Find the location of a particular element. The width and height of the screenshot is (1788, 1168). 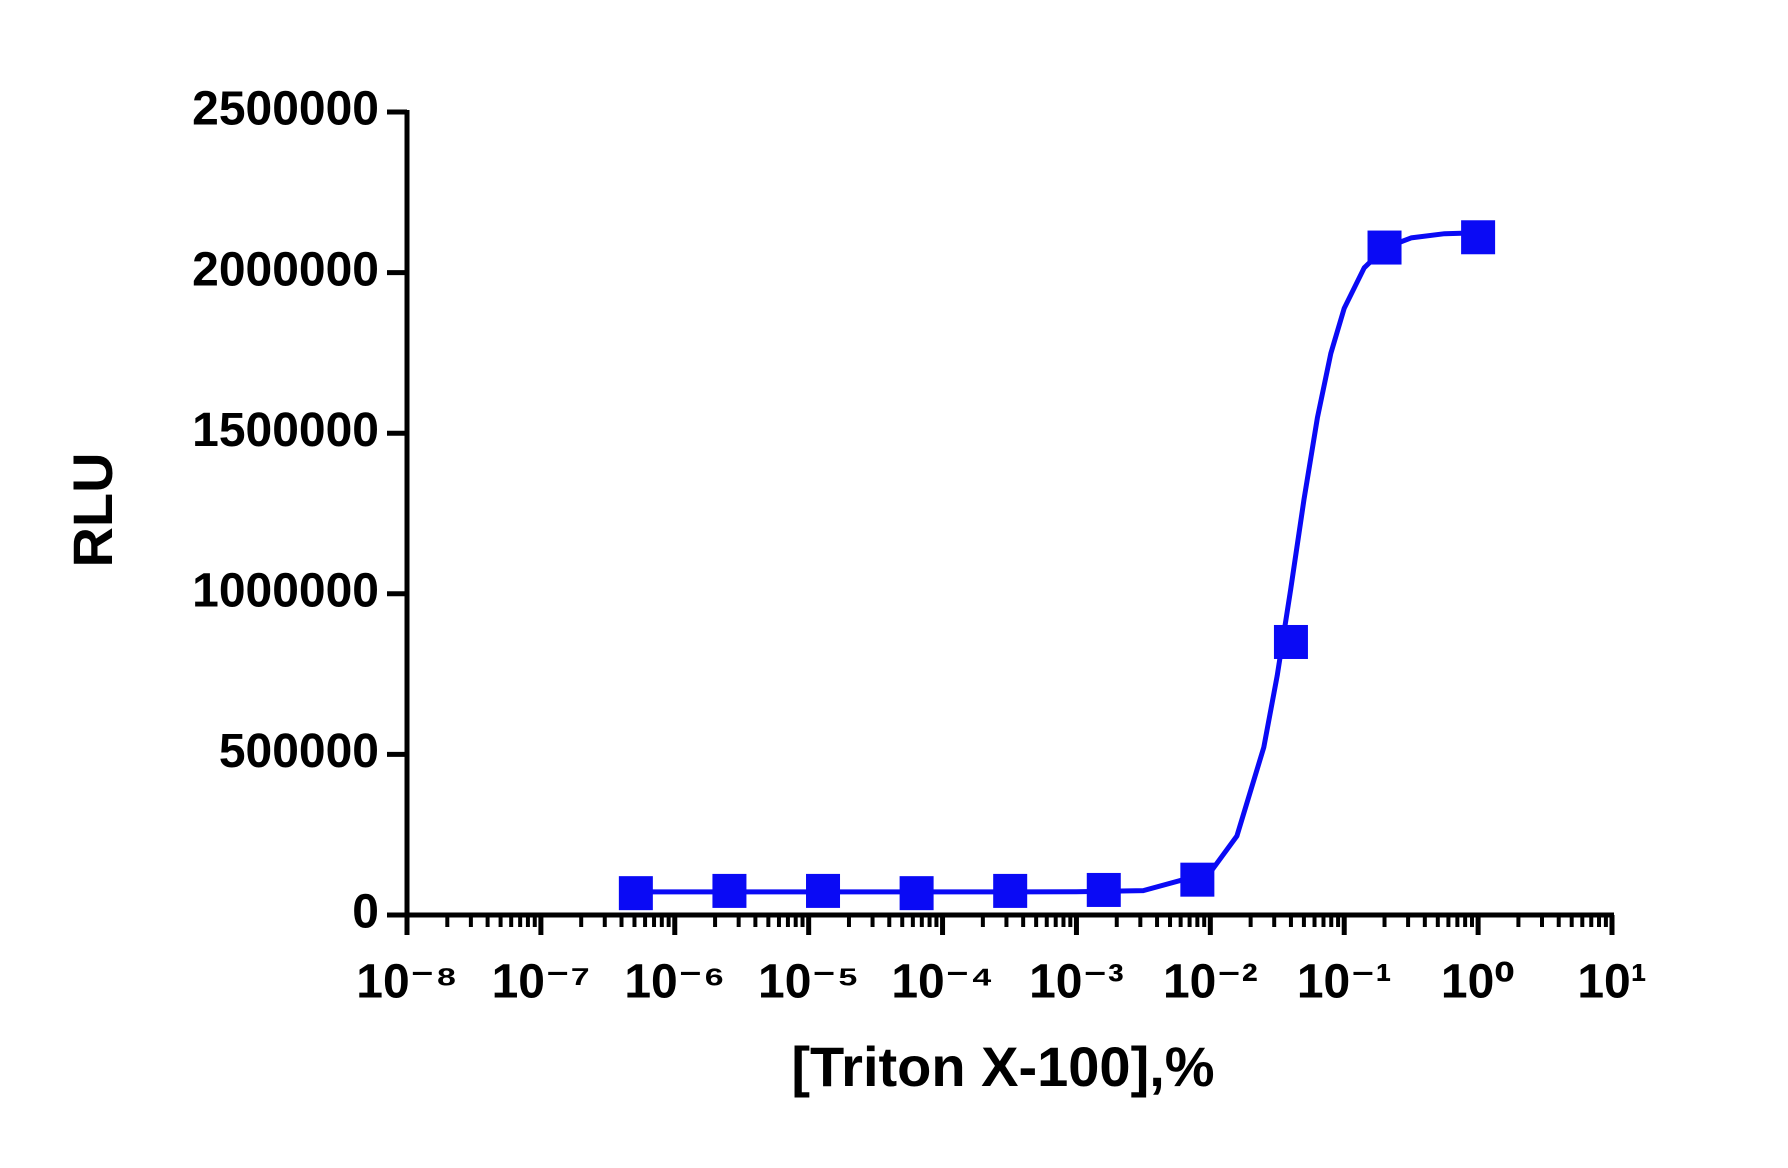

x-tick-label: 10¹ is located at coordinates (1611, 982).